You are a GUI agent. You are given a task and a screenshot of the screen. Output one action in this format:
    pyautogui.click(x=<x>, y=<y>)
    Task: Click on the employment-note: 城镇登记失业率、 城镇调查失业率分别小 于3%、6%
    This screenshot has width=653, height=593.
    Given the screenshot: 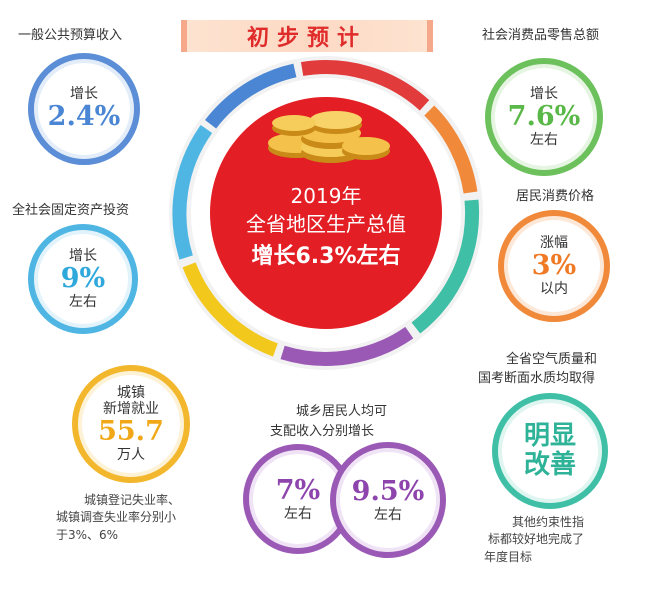 What is the action you would take?
    pyautogui.click(x=118, y=518)
    